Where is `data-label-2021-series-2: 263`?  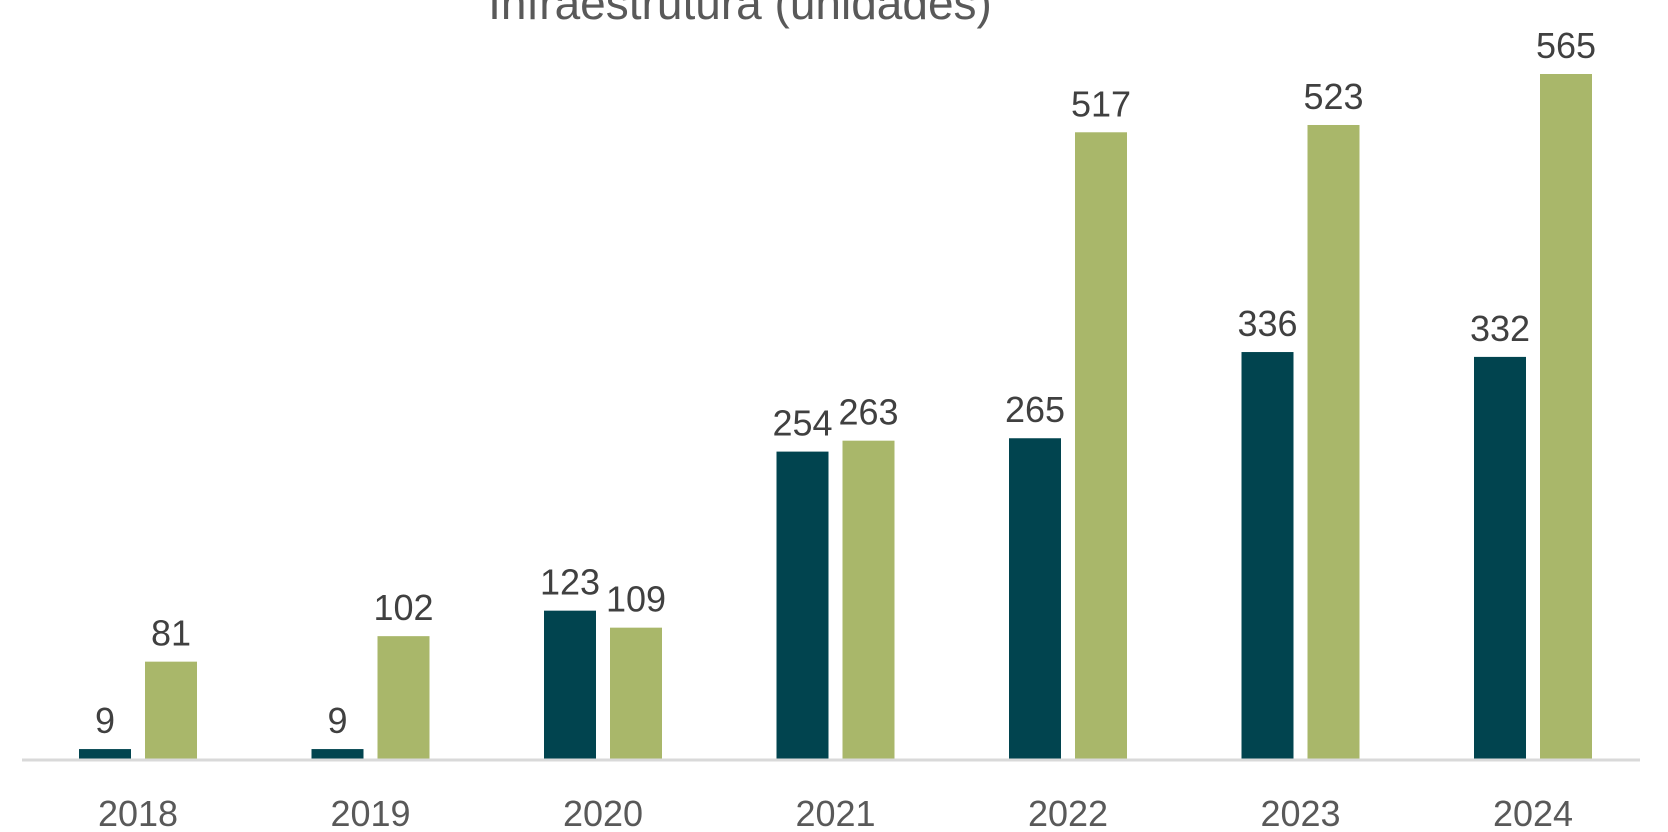 data-label-2021-series-2: 263 is located at coordinates (868, 412).